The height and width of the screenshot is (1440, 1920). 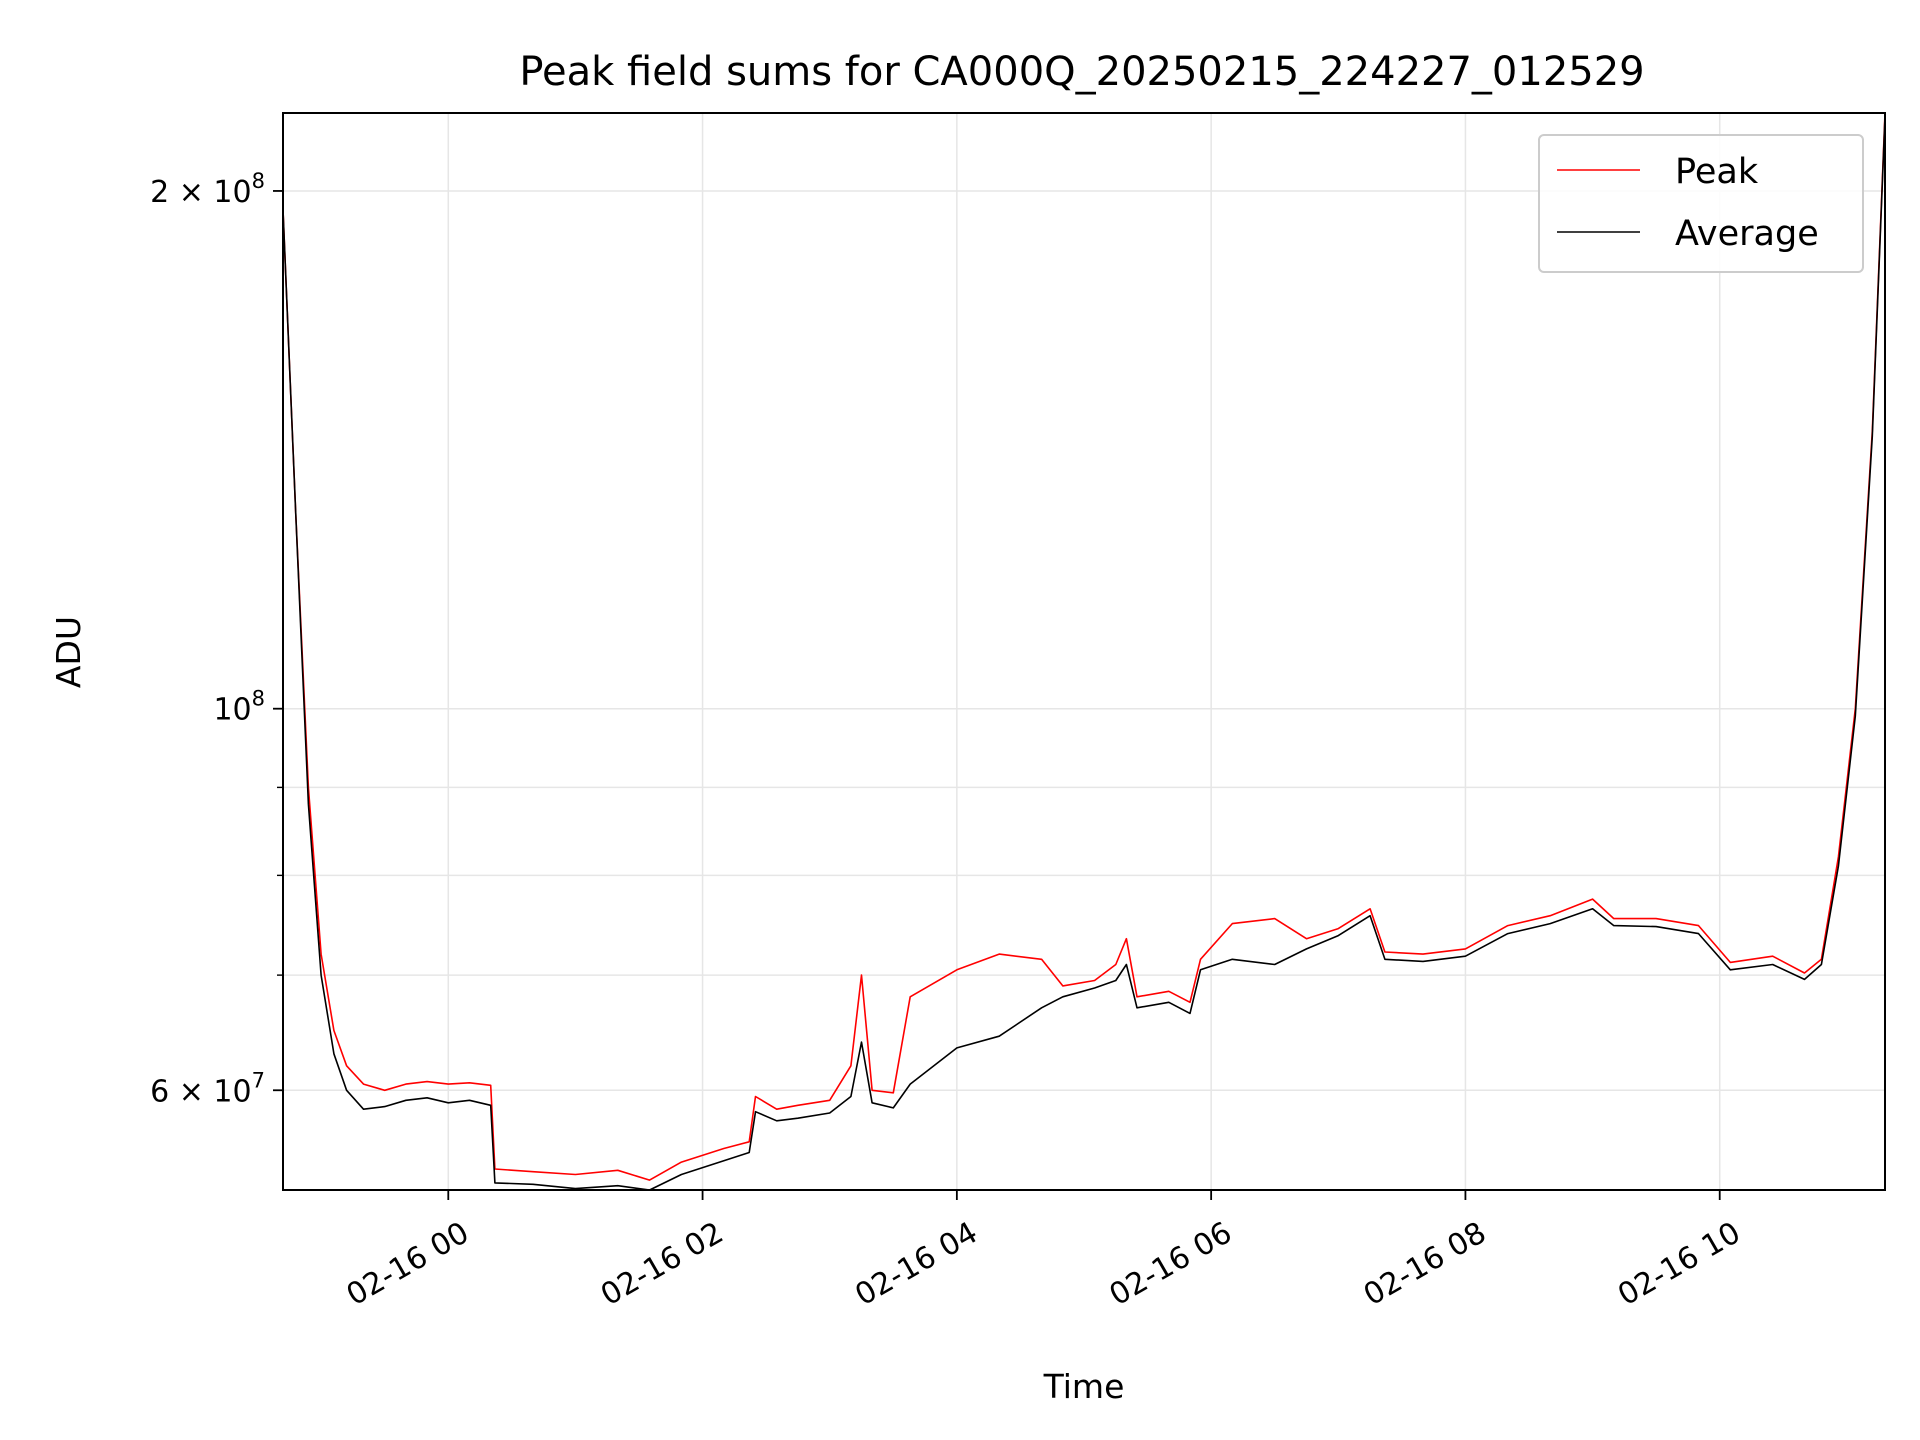 What do you see at coordinates (1701, 203) in the screenshot?
I see `legend: Peak Average` at bounding box center [1701, 203].